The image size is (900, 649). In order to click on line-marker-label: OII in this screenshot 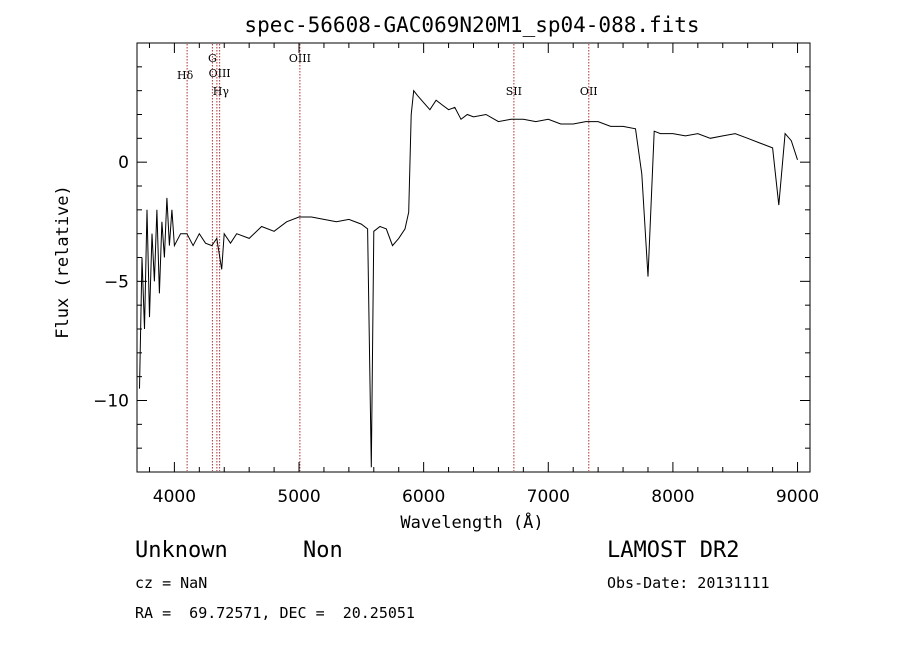, I will do `click(589, 91)`.